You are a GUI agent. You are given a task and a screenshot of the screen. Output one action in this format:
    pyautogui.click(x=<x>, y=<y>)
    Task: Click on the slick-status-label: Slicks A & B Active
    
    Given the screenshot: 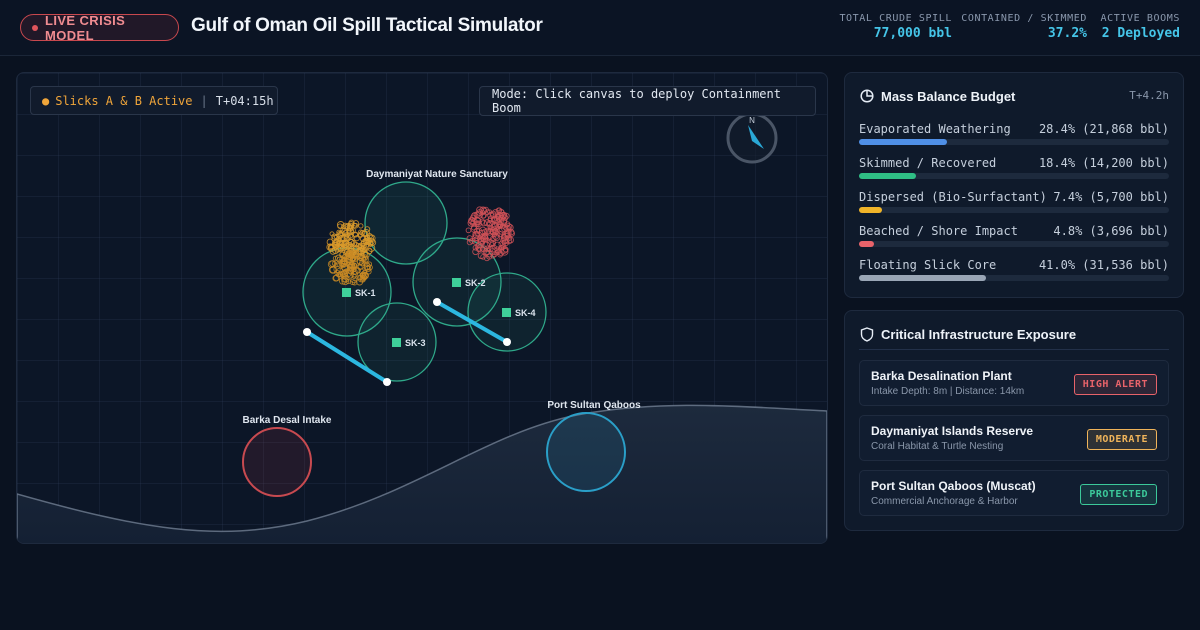 What is the action you would take?
    pyautogui.click(x=124, y=100)
    